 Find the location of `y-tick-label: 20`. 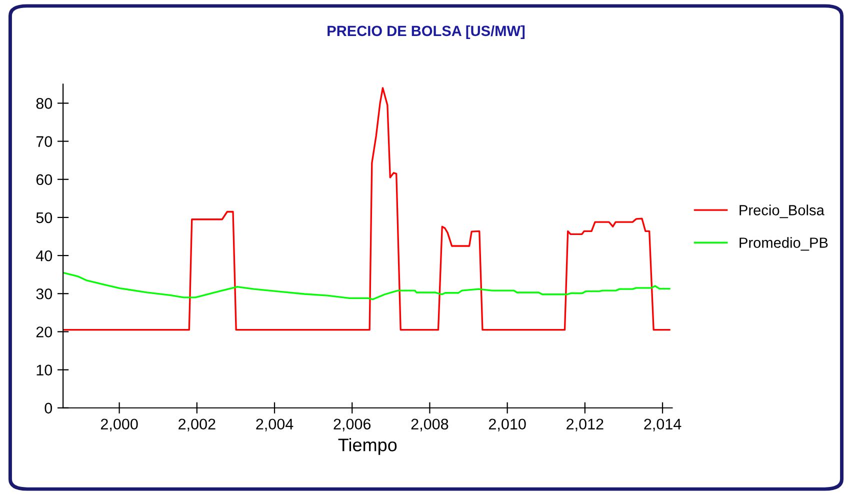

y-tick-label: 20 is located at coordinates (44, 332).